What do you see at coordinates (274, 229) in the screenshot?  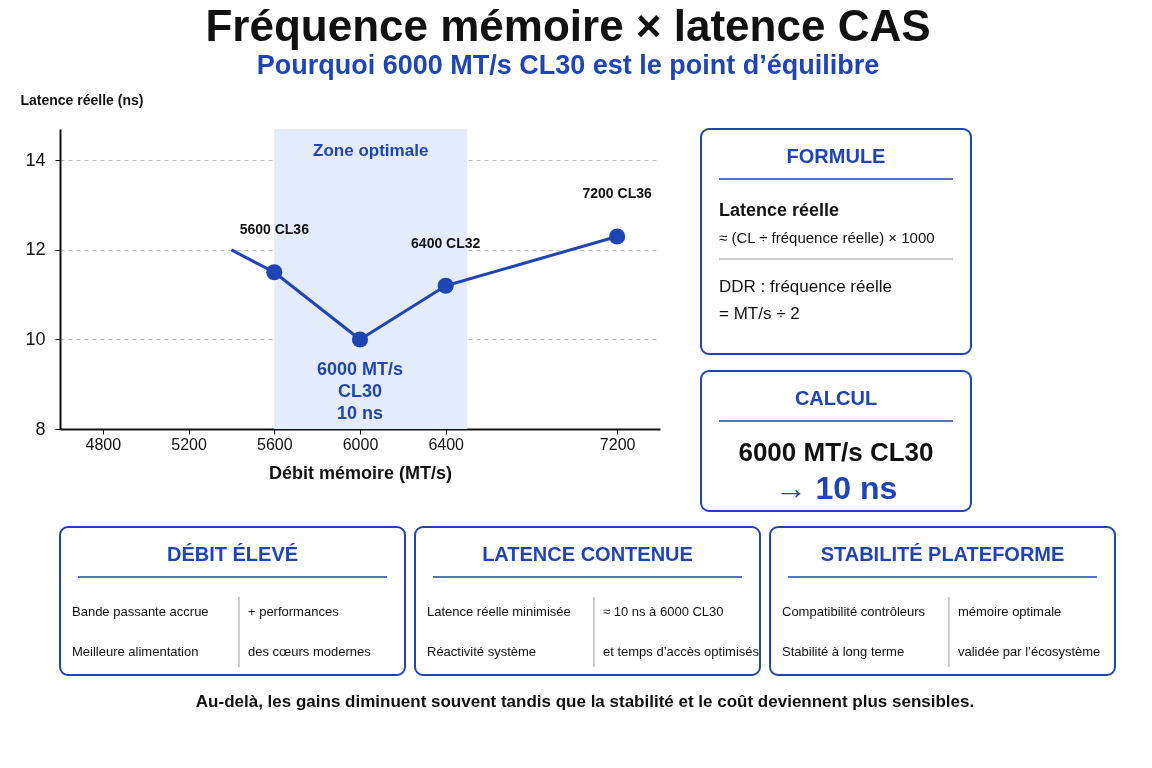 I see `annotation: 5600 CL36` at bounding box center [274, 229].